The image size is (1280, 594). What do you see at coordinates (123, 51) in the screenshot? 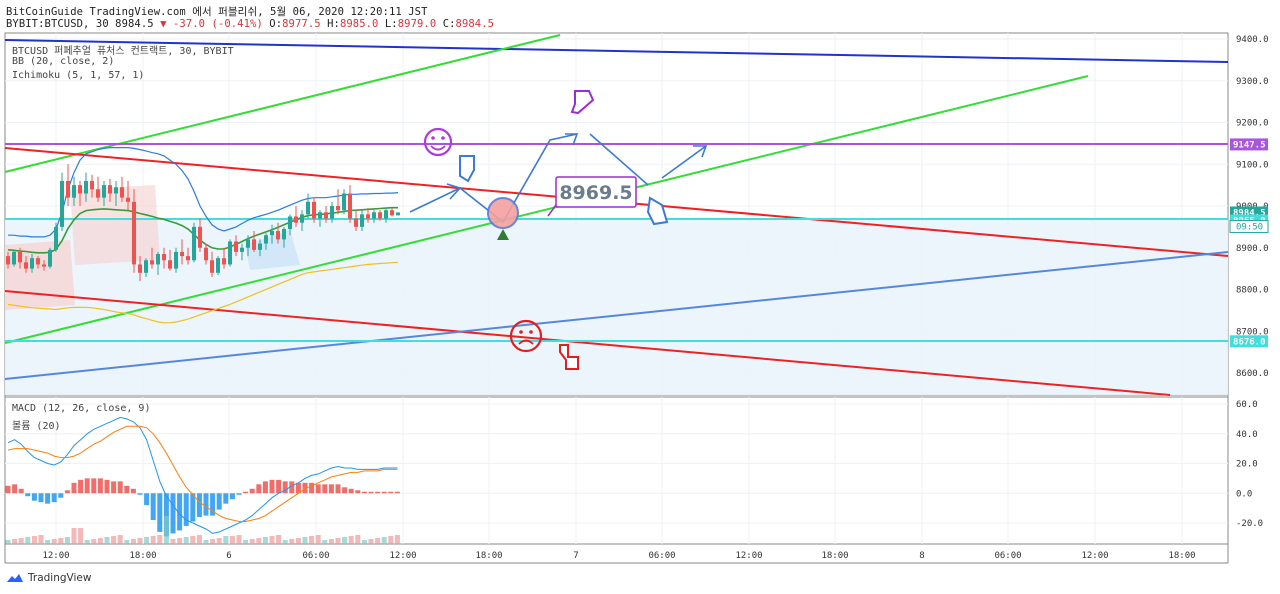
I see `legend-title: BTCUSD 퍼페추얼 퓨처스 컨트랙트, 30, BYBIT` at bounding box center [123, 51].